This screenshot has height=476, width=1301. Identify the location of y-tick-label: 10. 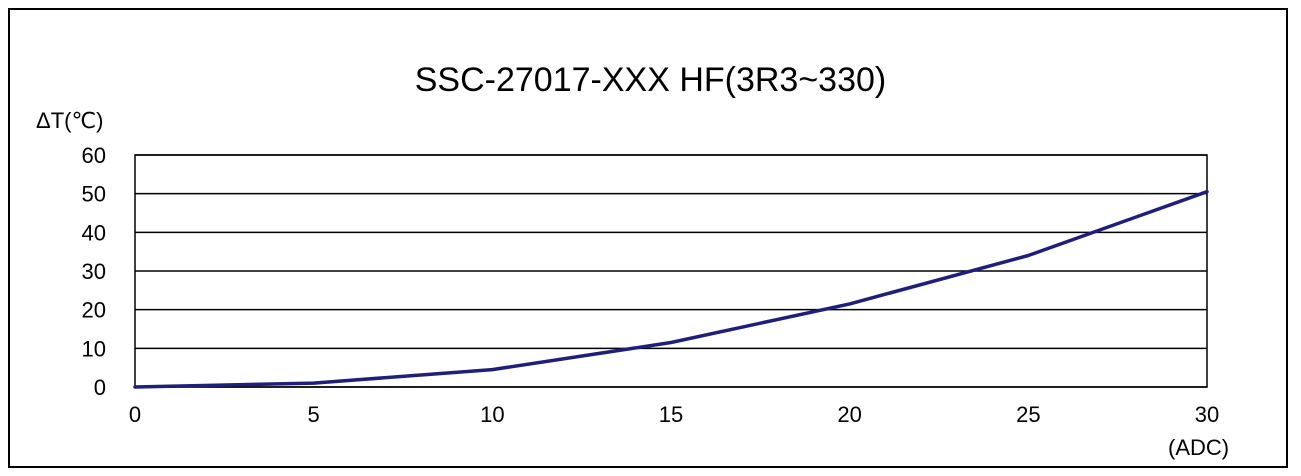
(94, 348).